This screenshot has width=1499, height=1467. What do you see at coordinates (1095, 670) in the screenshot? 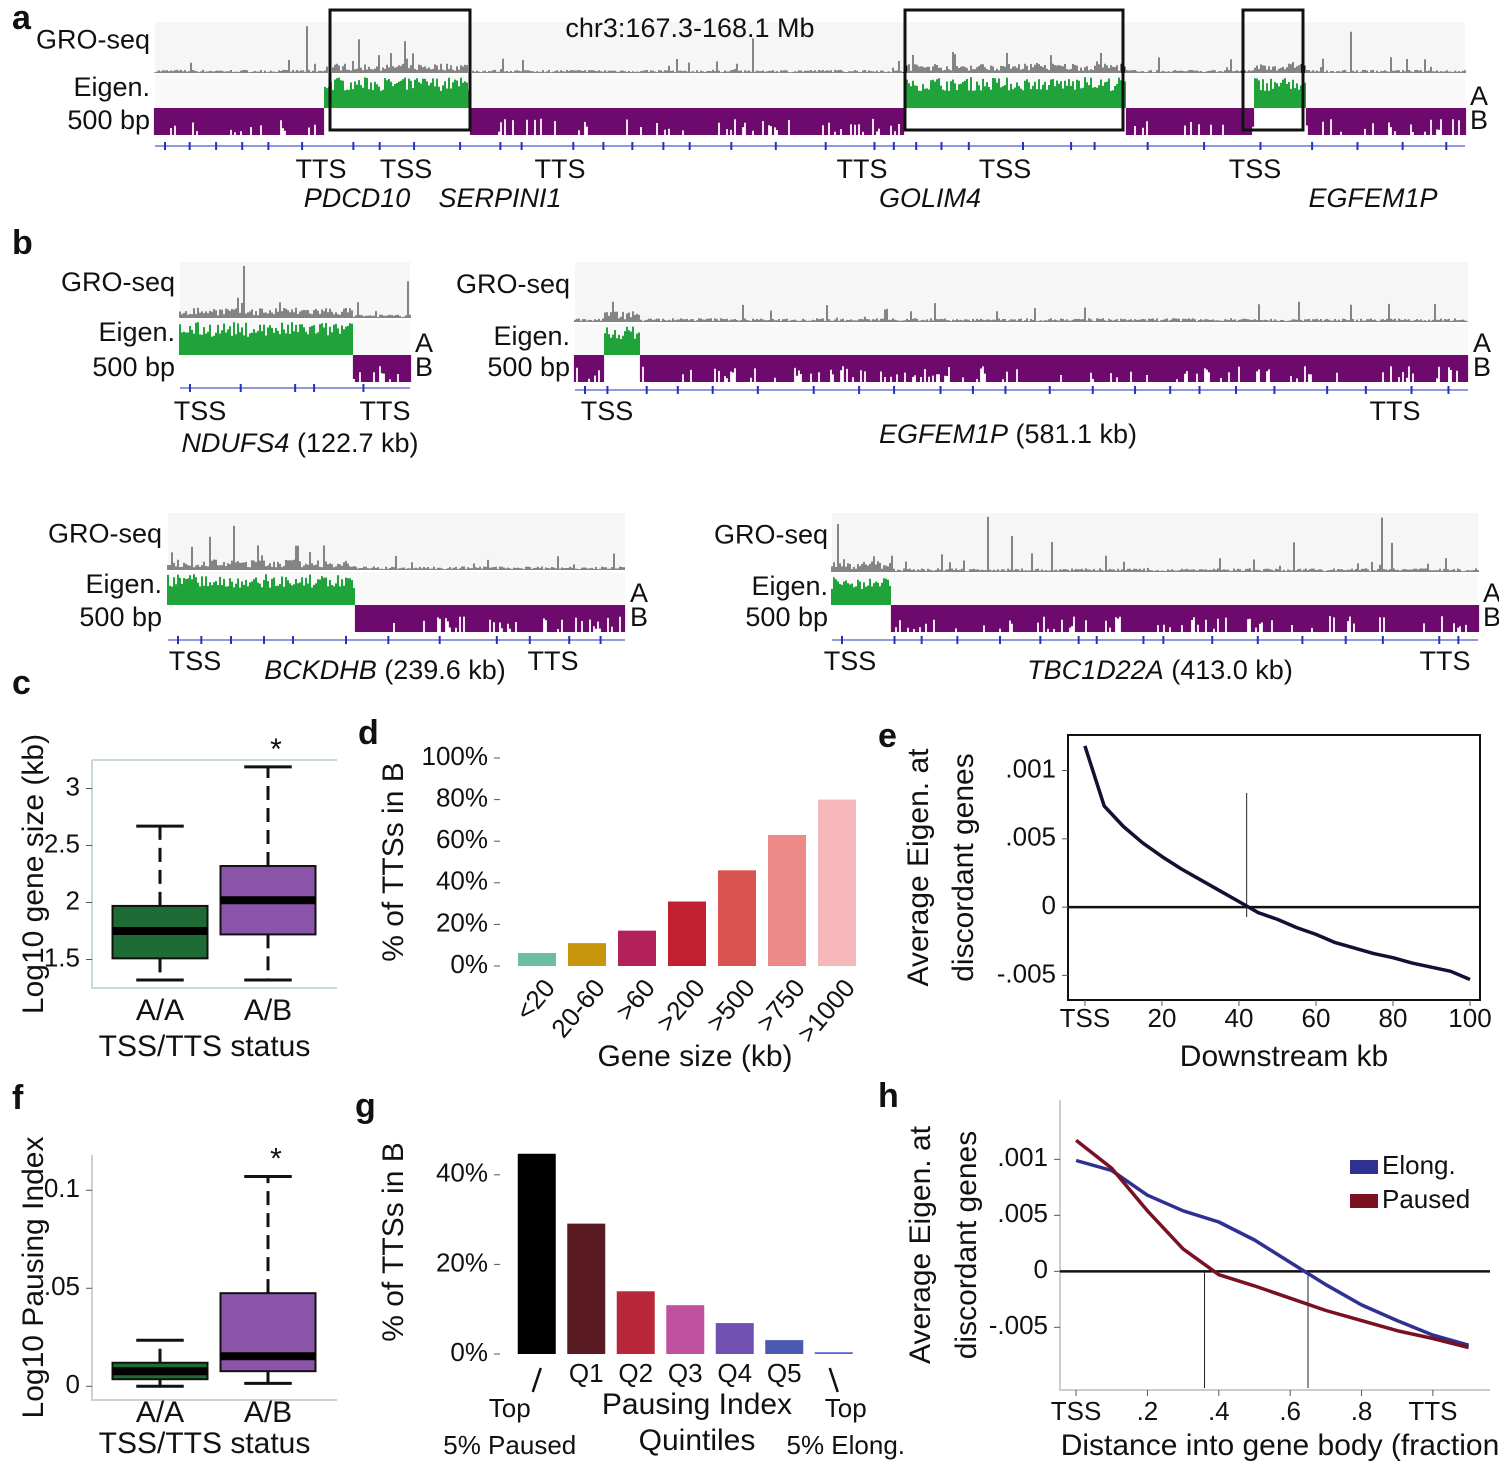
I see `gene-symbol: TBC1D22A` at bounding box center [1095, 670].